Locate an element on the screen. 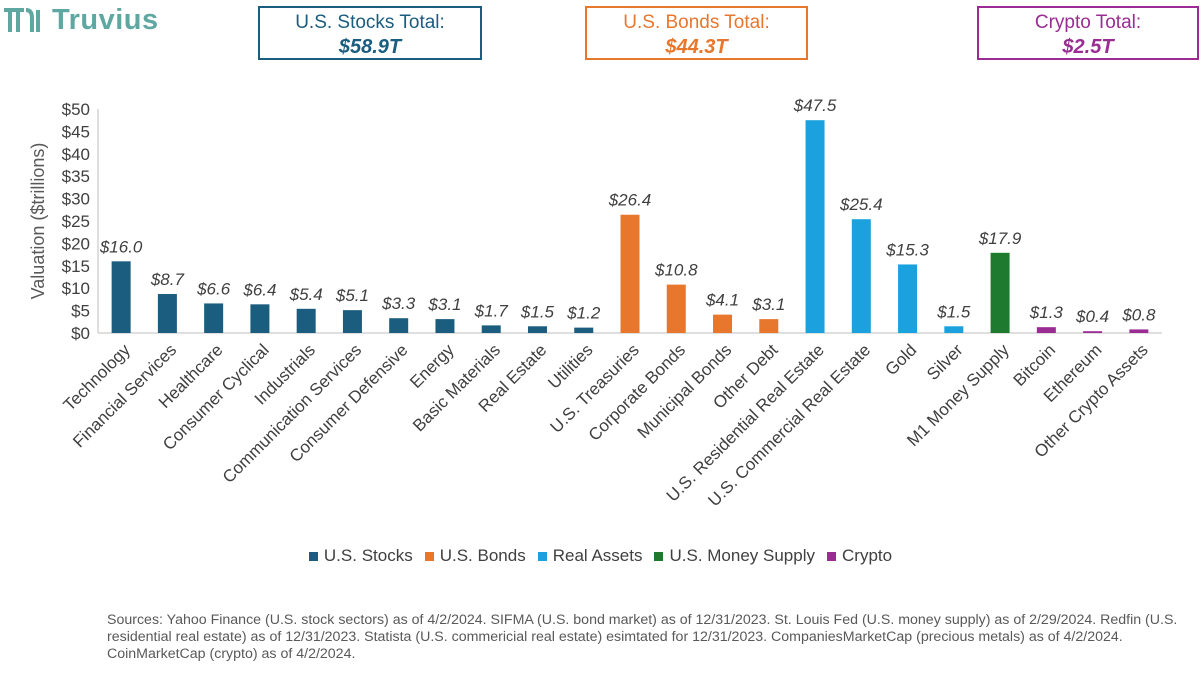 This screenshot has width=1201, height=679. bar-m1-money-supply is located at coordinates (1000, 292).